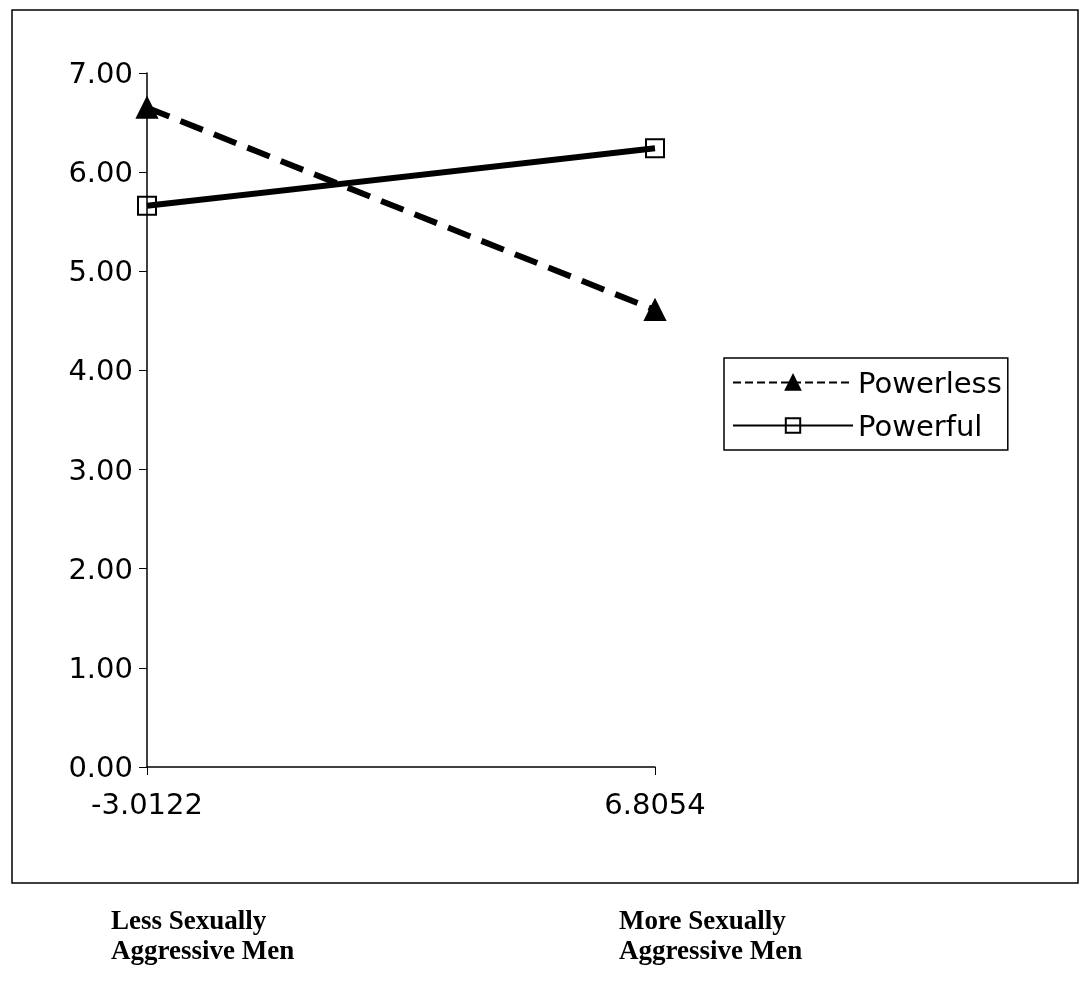 The image size is (1080, 981). Describe the element at coordinates (100, 370) in the screenshot. I see `y-tick-label: 4.00` at that location.